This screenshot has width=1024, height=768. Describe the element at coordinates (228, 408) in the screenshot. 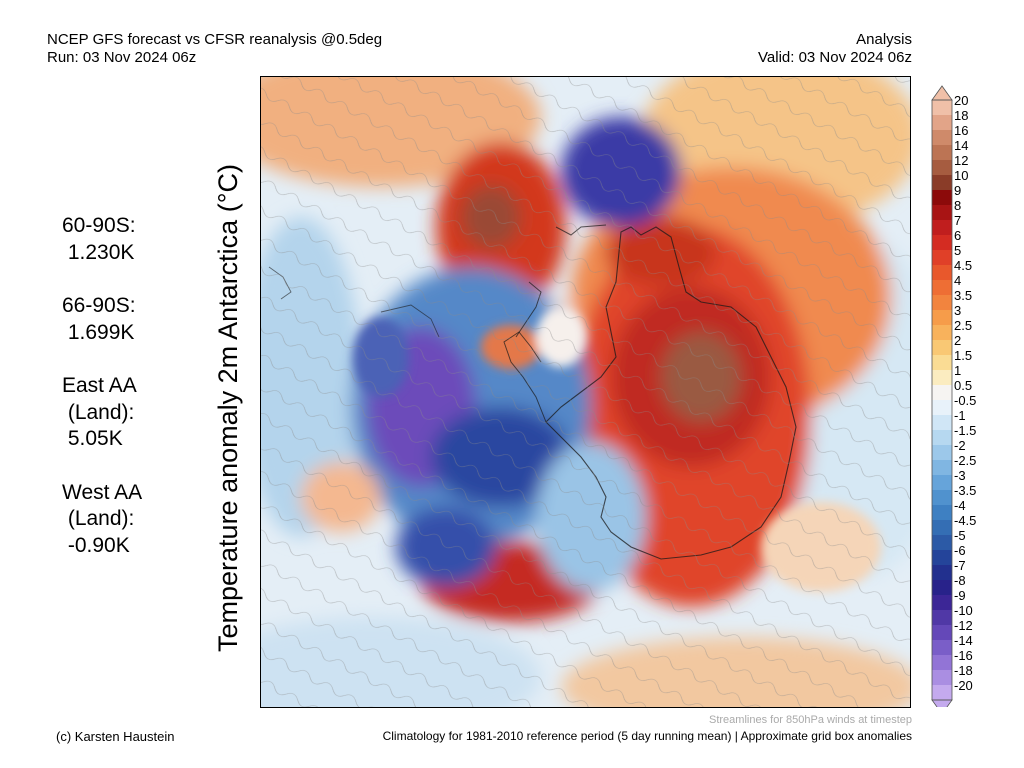

I see `y-axis-label: Temperature anomaly 2m Antarctica (°C)` at that location.